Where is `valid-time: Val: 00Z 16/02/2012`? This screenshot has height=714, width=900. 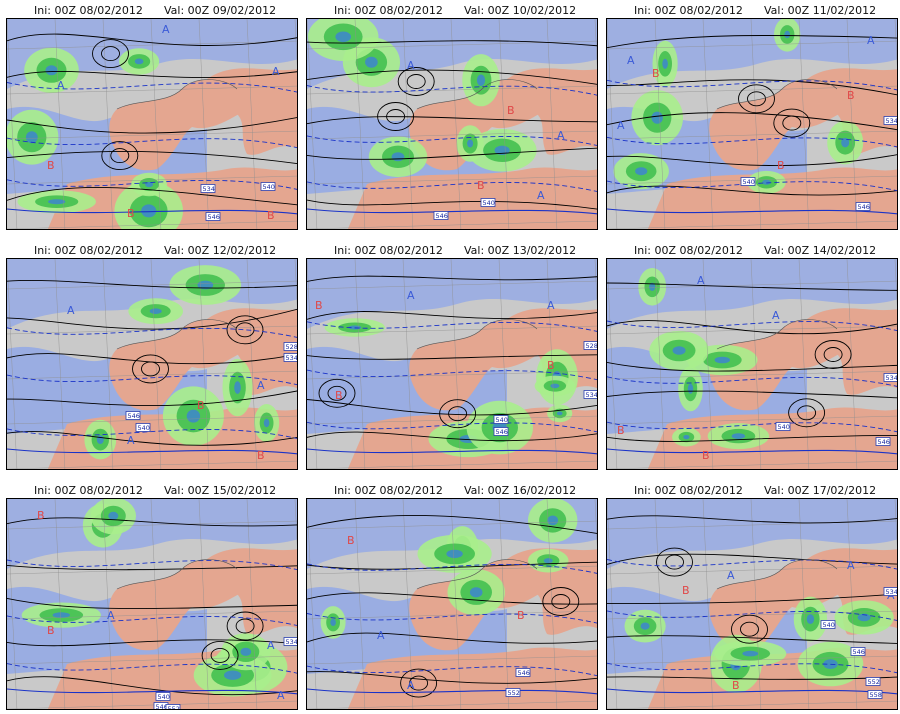 valid-time: Val: 00Z 16/02/2012 is located at coordinates (520, 490).